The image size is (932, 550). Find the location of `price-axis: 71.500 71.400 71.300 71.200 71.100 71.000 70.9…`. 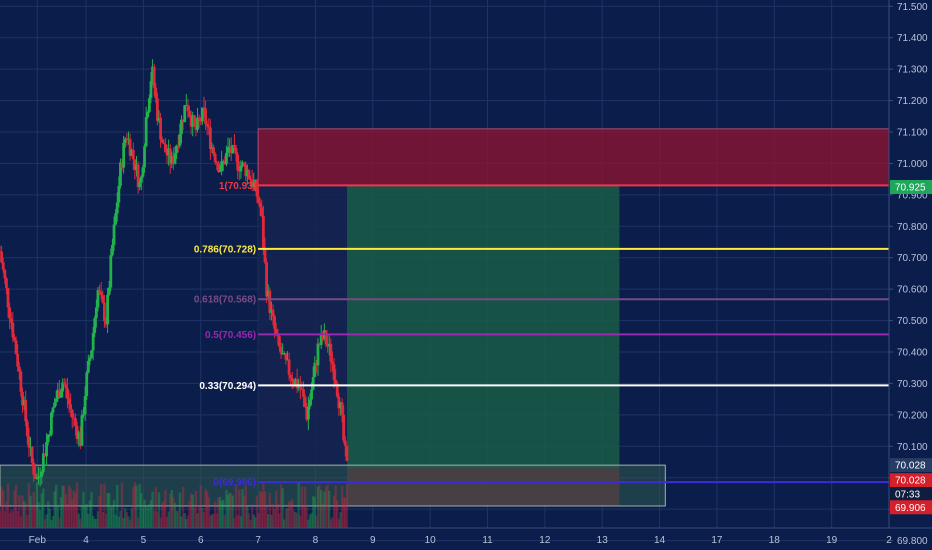

price-axis: 71.500 71.400 71.300 71.200 71.100 71.000 70.9… is located at coordinates (908, 274).